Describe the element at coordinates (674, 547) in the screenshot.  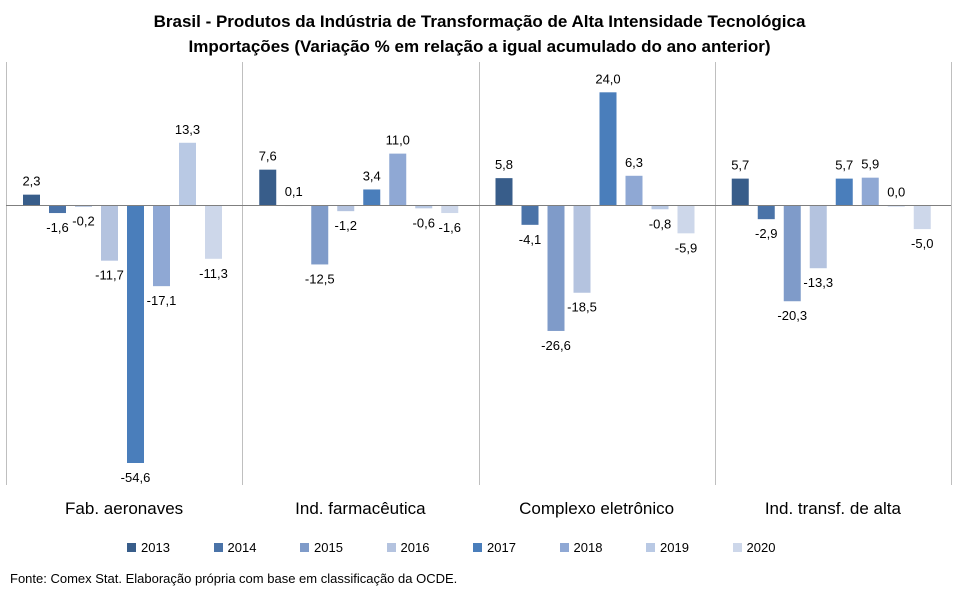
I see `legend-label: 2019` at that location.